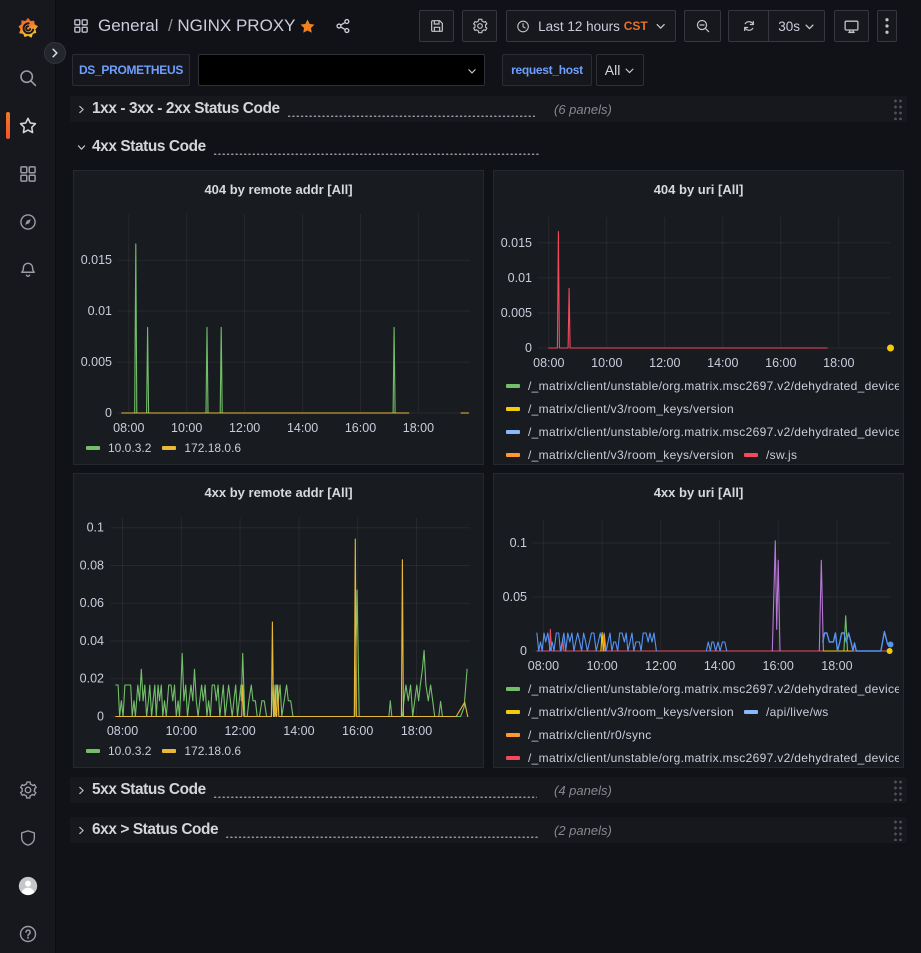  Describe the element at coordinates (92, 679) in the screenshot. I see `svg-text: 0.02` at that location.